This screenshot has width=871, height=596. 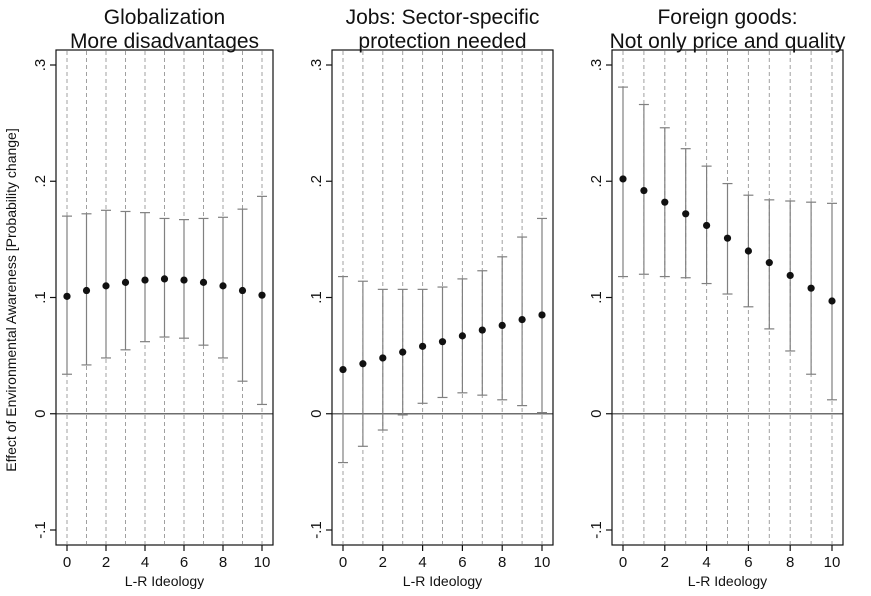 I want to click on panel-title-line-1: Jobs: Sector-specific, so click(x=443, y=17).